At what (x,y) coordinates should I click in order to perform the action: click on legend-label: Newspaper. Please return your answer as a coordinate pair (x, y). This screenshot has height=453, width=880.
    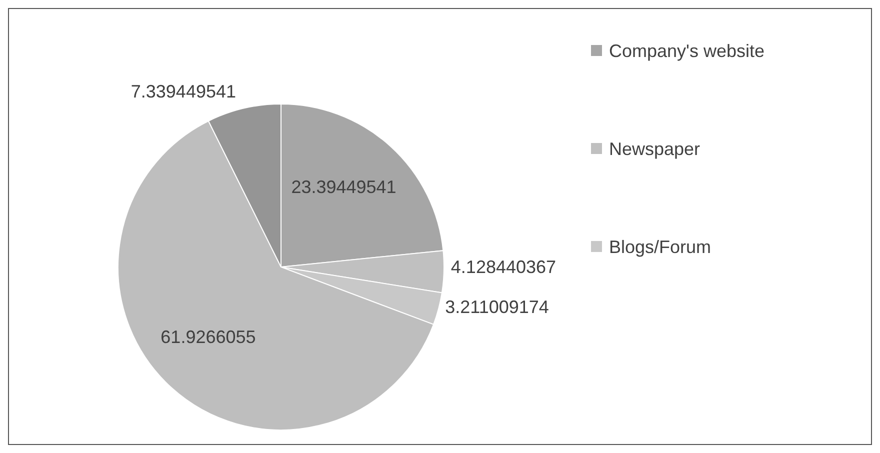
    Looking at the image, I should click on (654, 149).